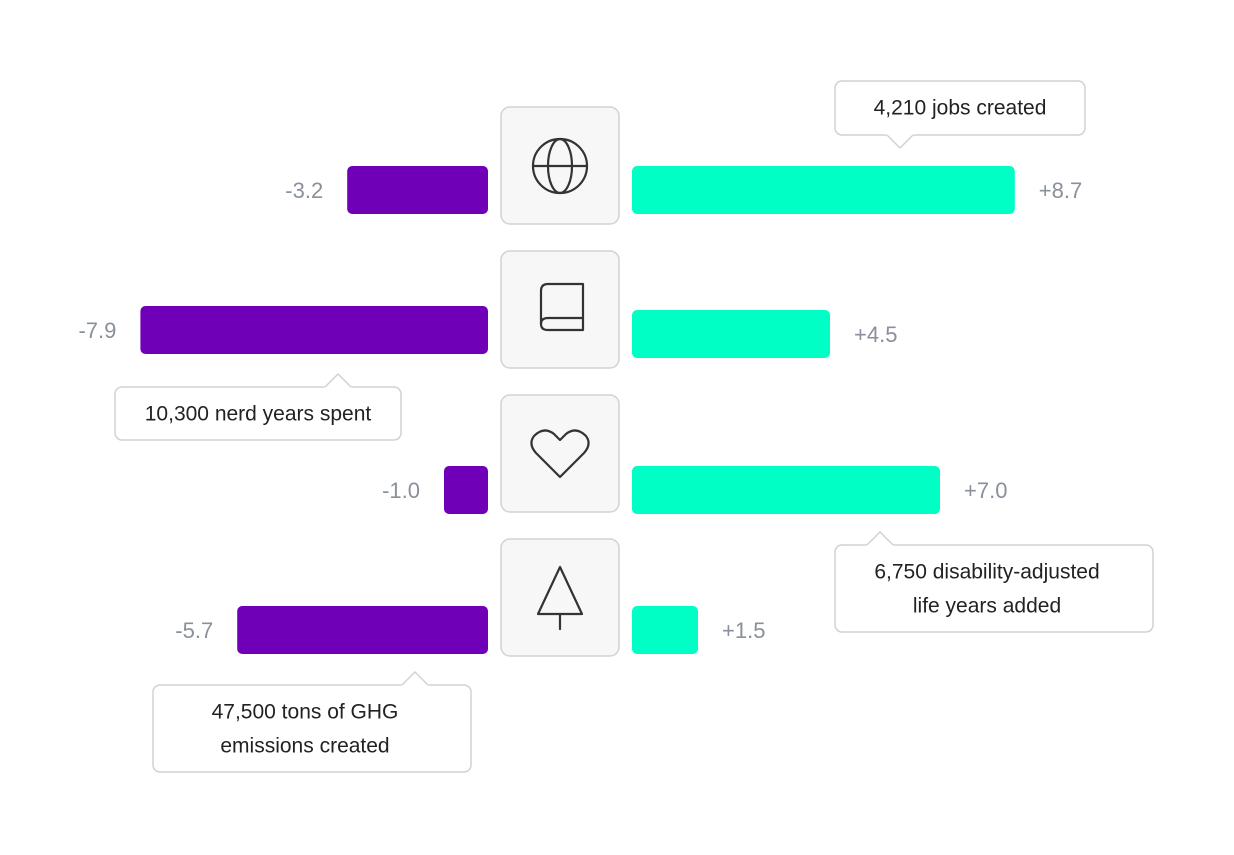 Image resolution: width=1234 pixels, height=855 pixels. What do you see at coordinates (986, 572) in the screenshot?
I see `annotation-text: 6,750 disability-adjusted` at bounding box center [986, 572].